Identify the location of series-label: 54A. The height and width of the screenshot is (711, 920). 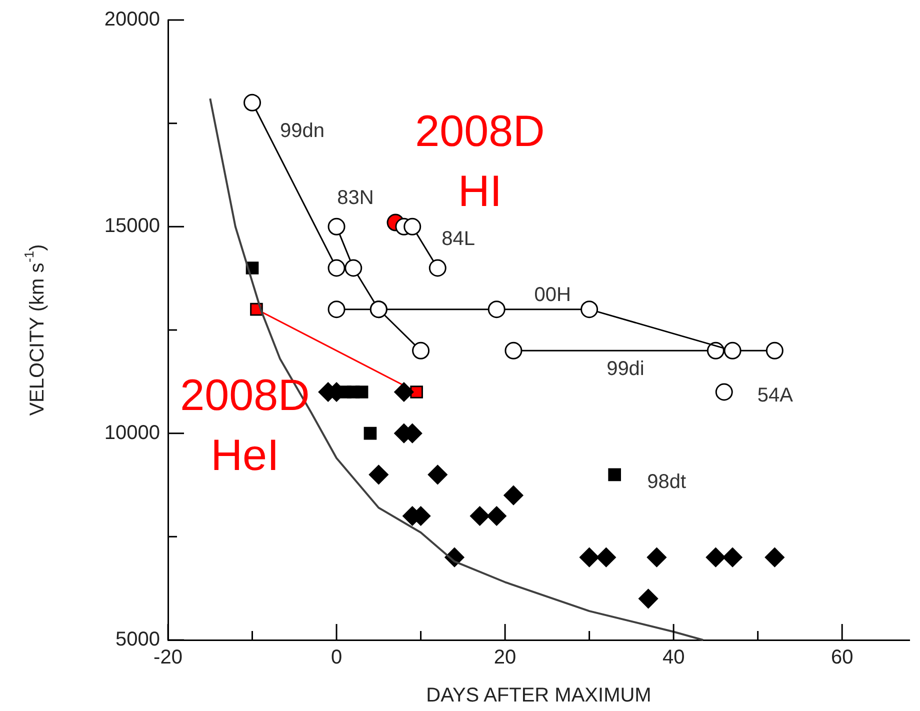
(775, 395).